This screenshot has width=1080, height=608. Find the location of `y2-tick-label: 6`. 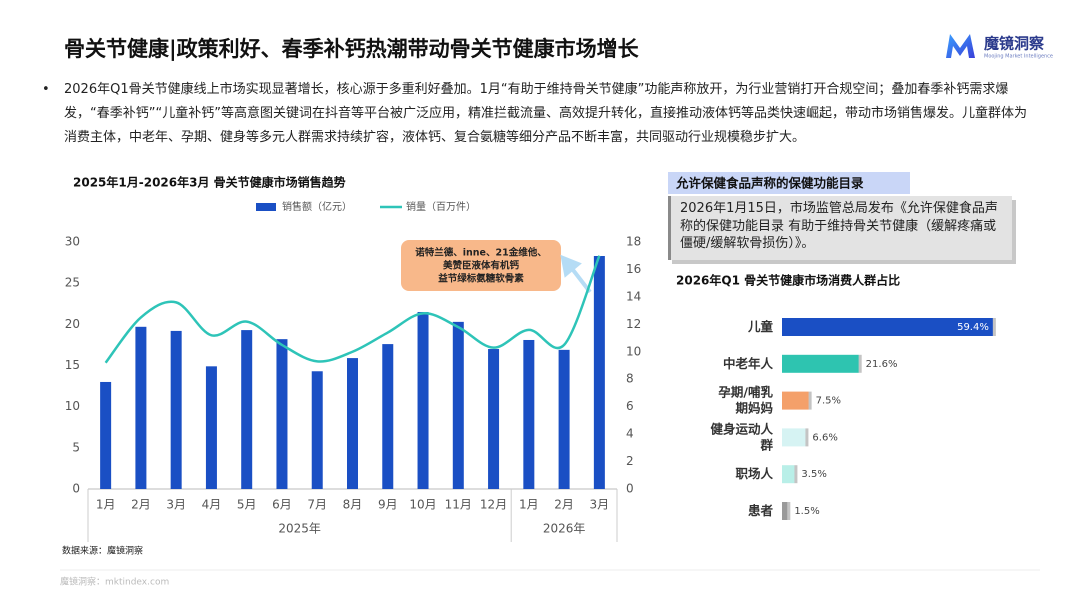

y2-tick-label: 6 is located at coordinates (630, 406).